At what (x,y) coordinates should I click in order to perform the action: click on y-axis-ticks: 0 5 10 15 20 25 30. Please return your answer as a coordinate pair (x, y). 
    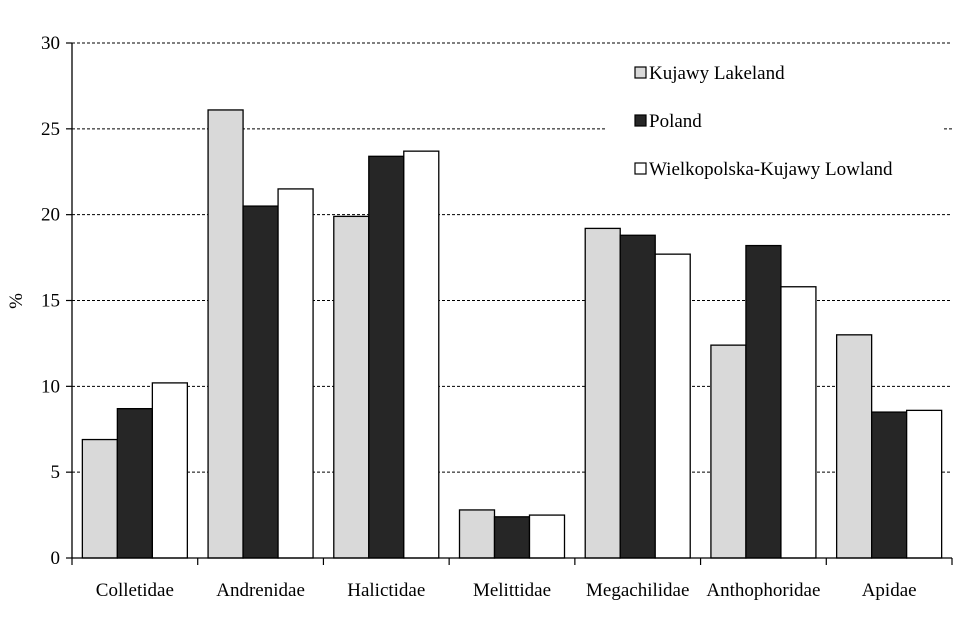
    Looking at the image, I should click on (56, 301).